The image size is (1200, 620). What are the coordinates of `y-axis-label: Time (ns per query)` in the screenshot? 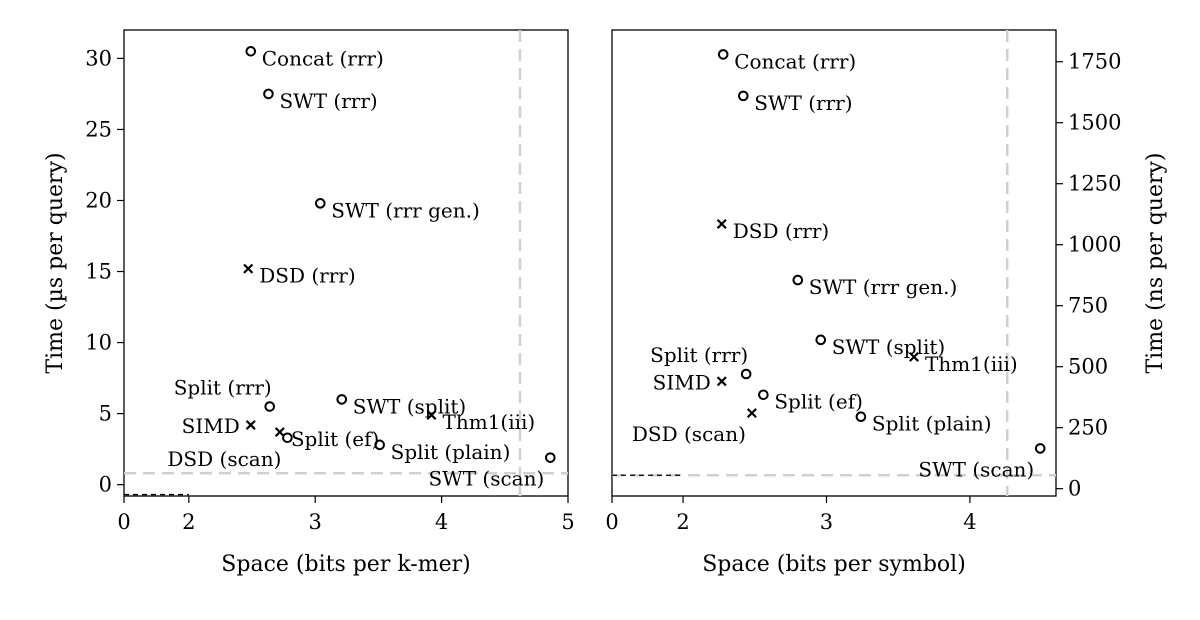 It's located at (1155, 262).